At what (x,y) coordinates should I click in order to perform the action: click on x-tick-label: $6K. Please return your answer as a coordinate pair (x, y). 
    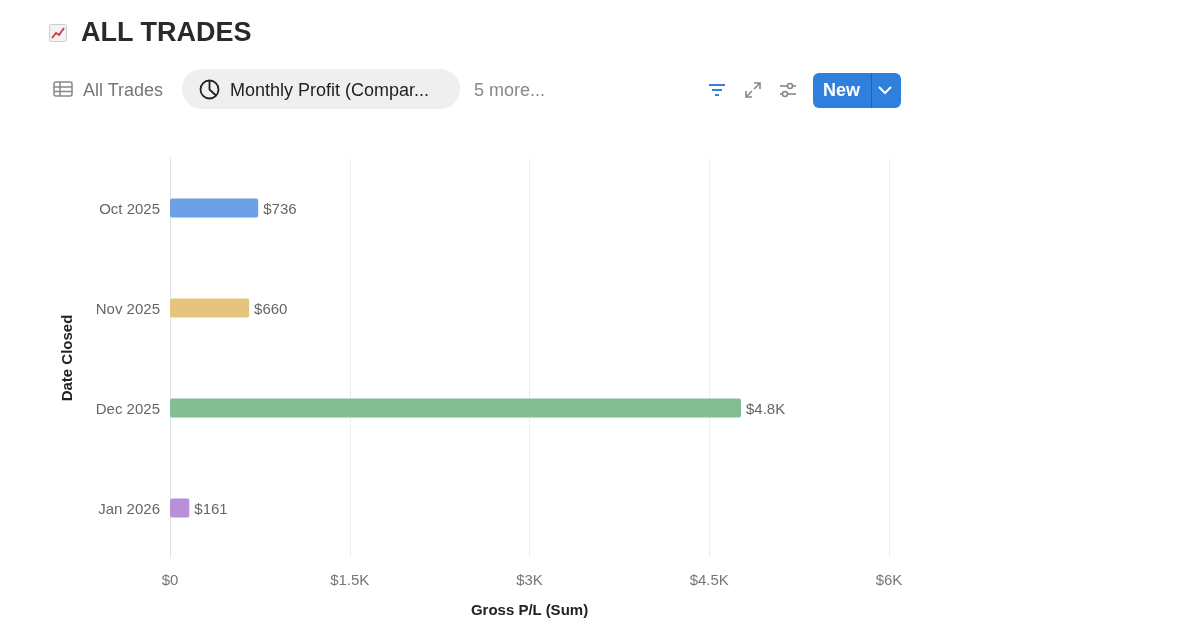
    Looking at the image, I should click on (889, 579).